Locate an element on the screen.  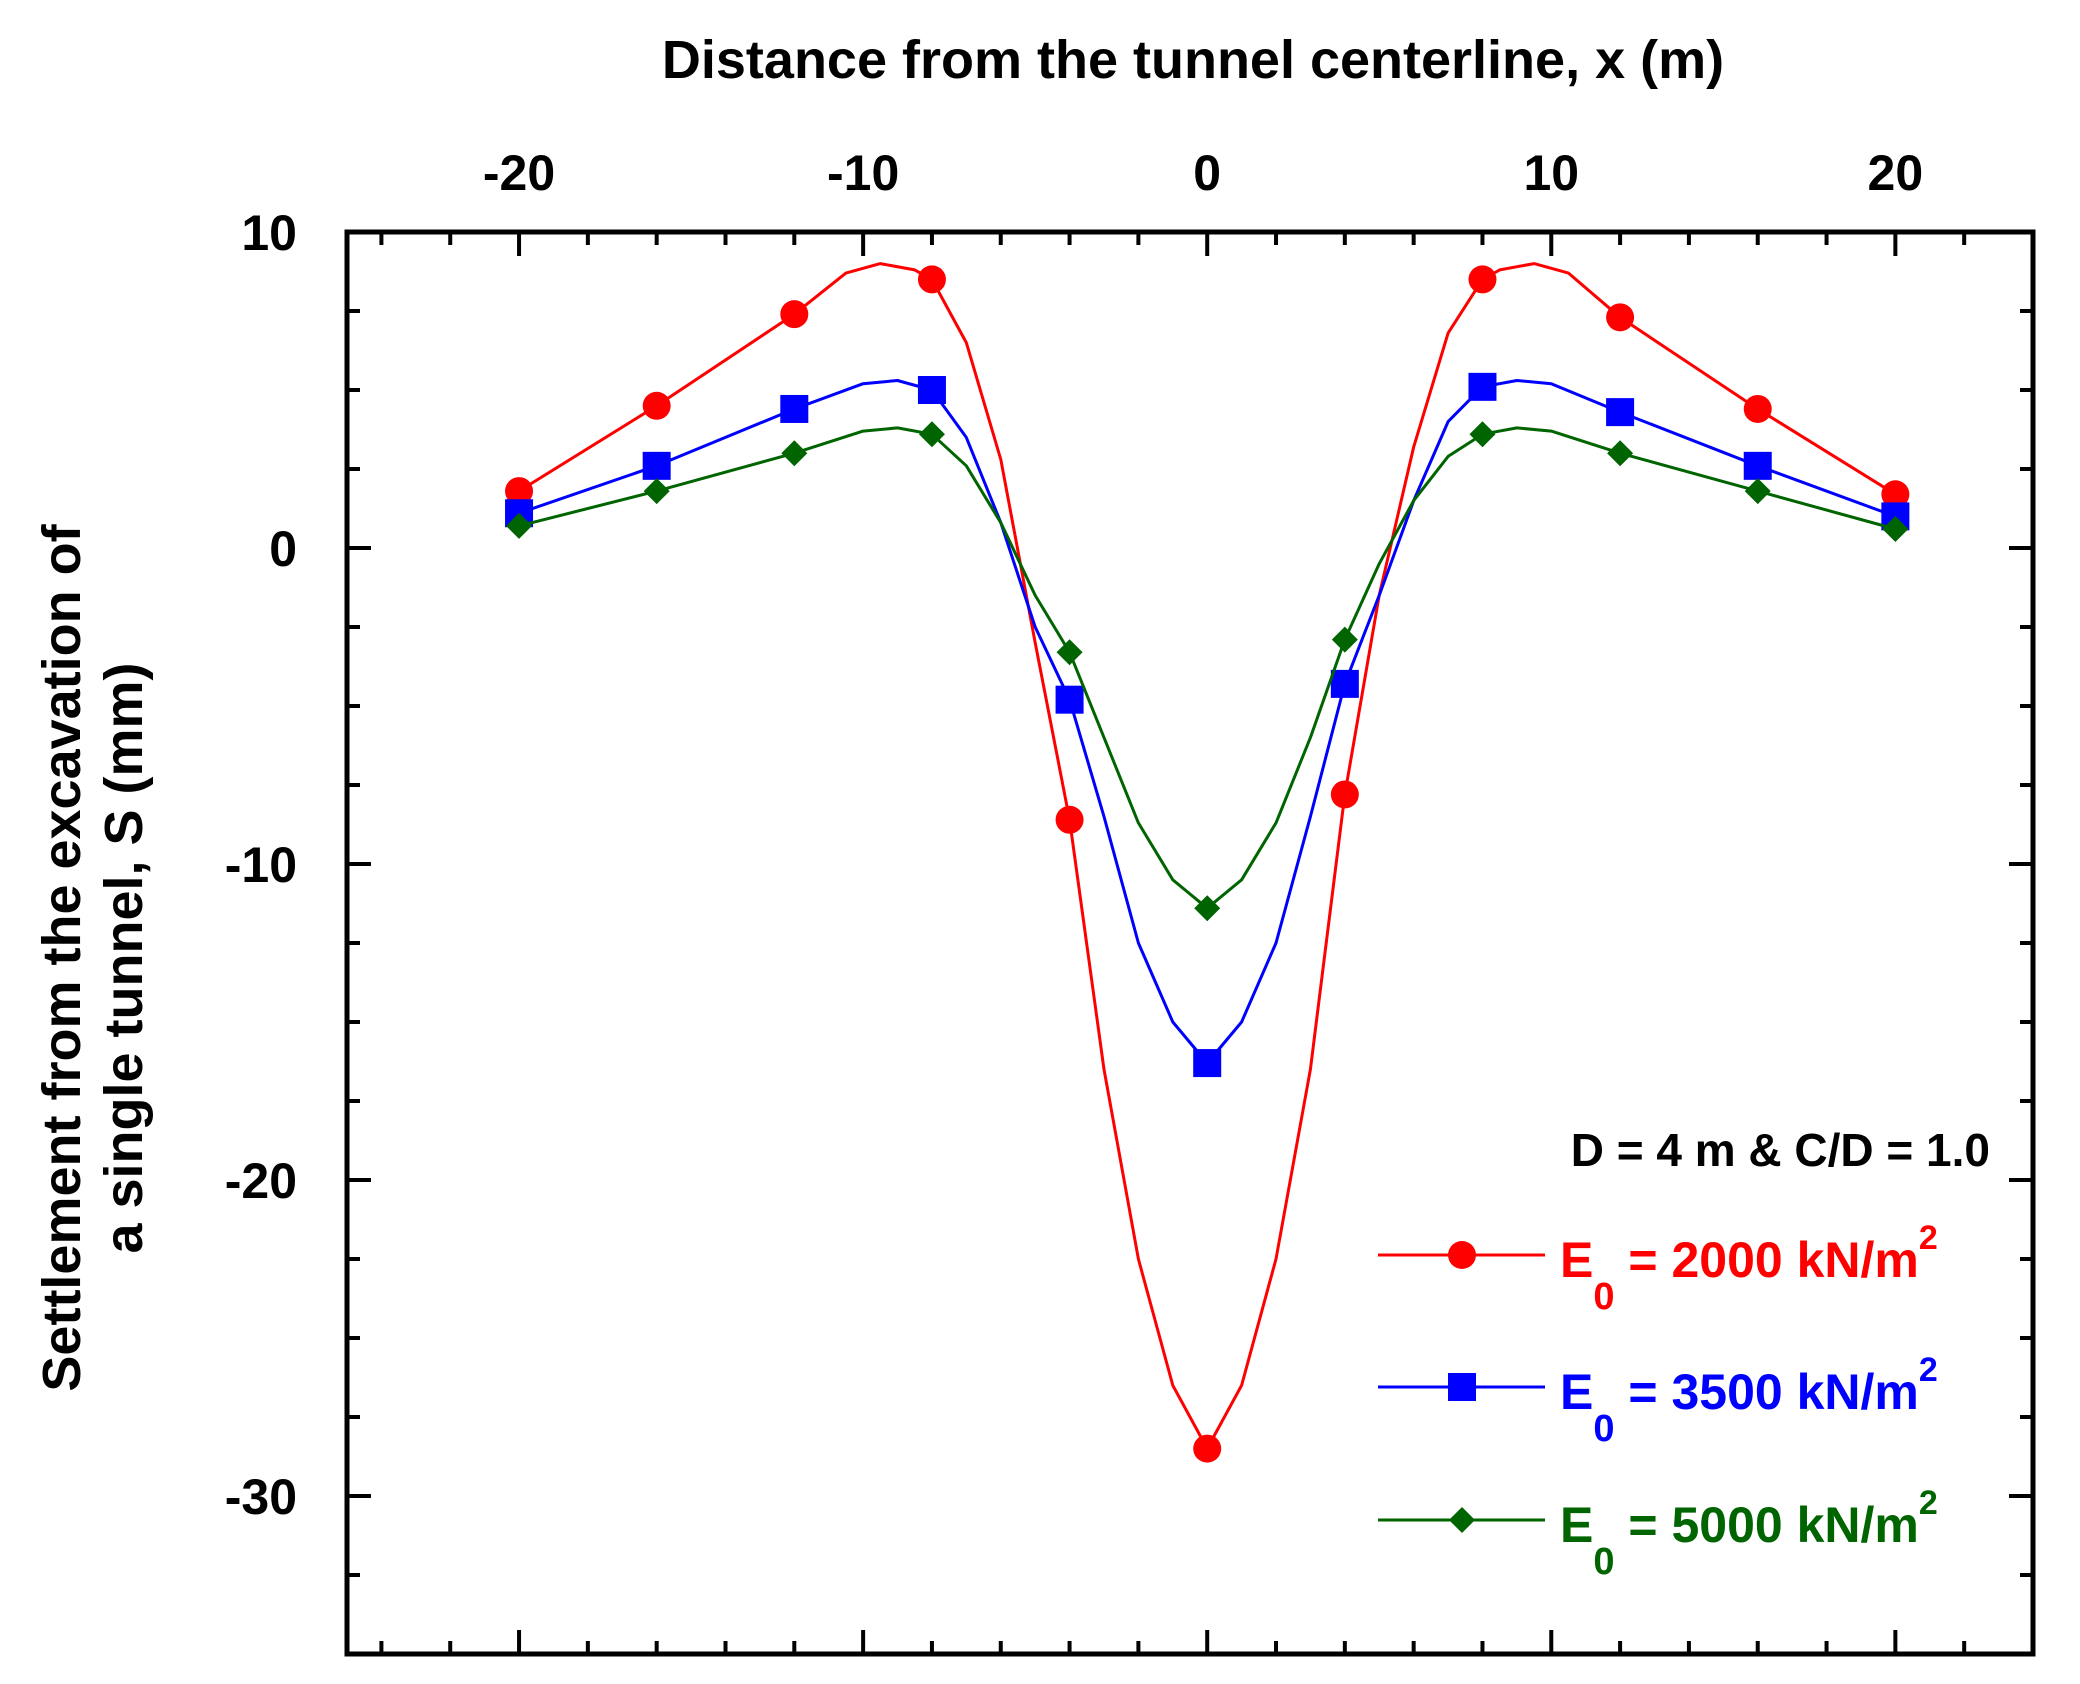
x-tick-labels: -20 -10 0 10 20 is located at coordinates (1203, 173).